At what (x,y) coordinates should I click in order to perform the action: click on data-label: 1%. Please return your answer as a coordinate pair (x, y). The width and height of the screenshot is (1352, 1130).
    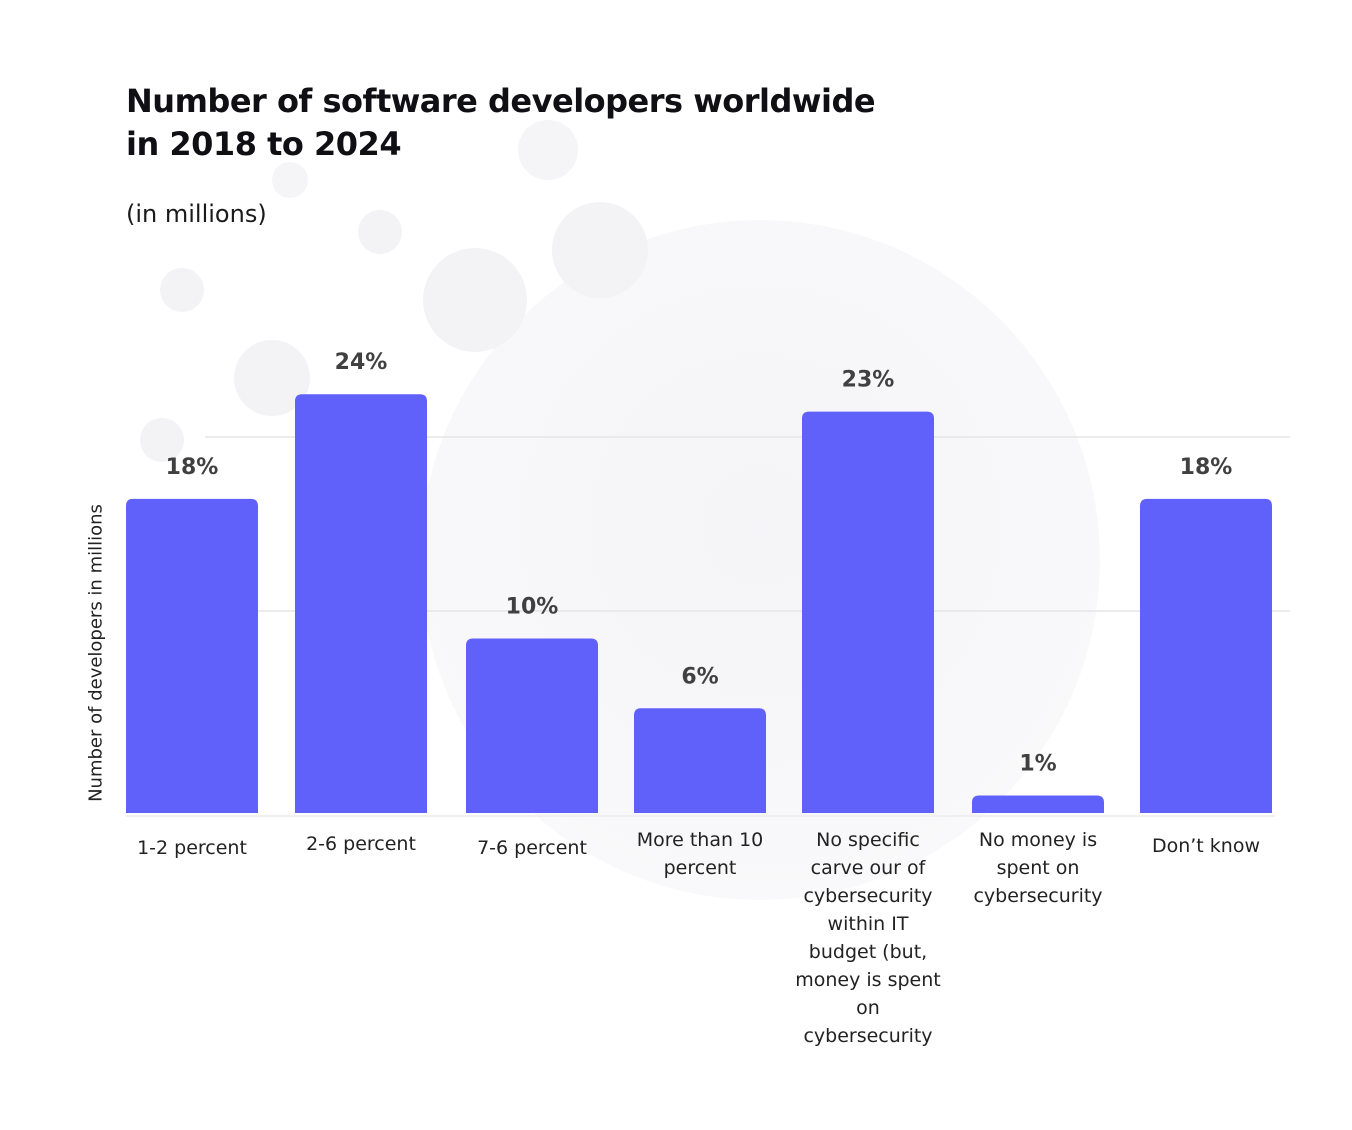
    Looking at the image, I should click on (1037, 764).